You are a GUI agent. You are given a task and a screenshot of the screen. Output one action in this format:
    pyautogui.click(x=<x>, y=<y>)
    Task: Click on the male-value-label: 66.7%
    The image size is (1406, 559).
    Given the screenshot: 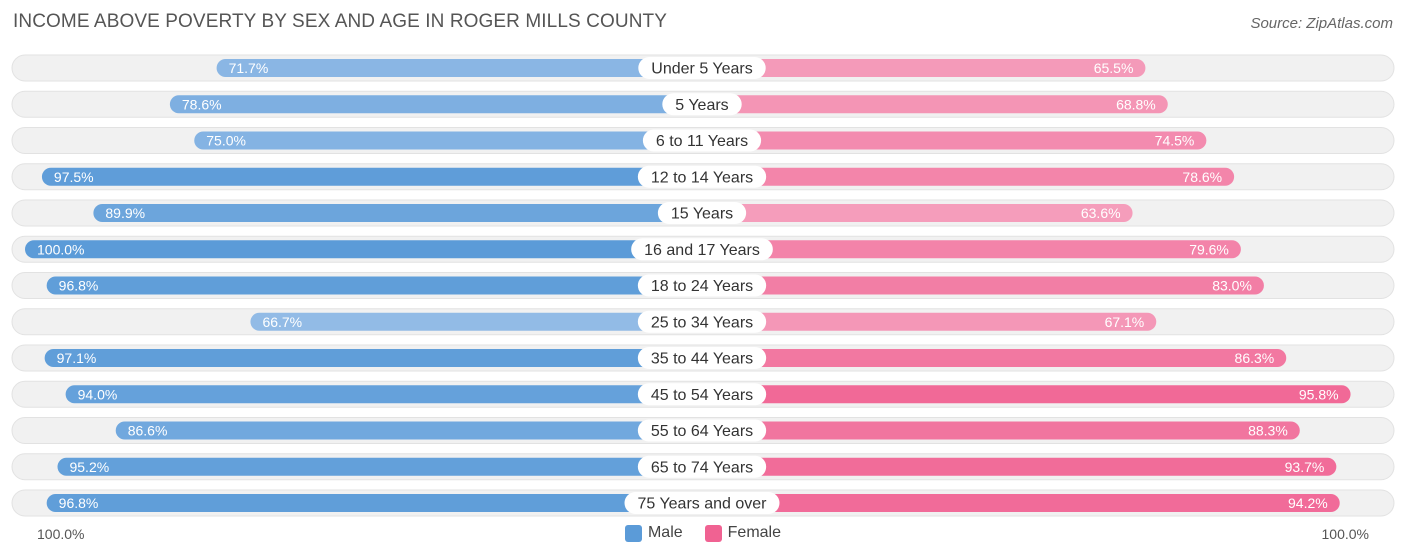 What is the action you would take?
    pyautogui.click(x=282, y=322)
    